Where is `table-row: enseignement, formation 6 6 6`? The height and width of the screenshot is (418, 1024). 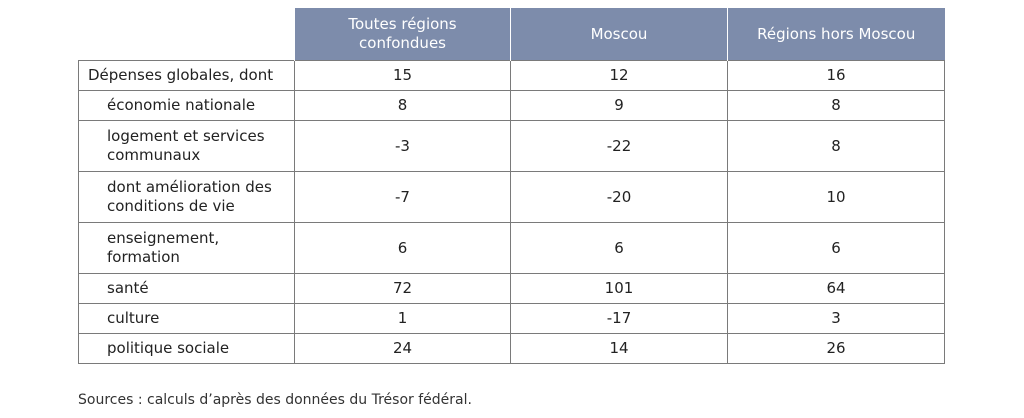
table-row: enseignement, formation 6 6 6 is located at coordinates (511, 248).